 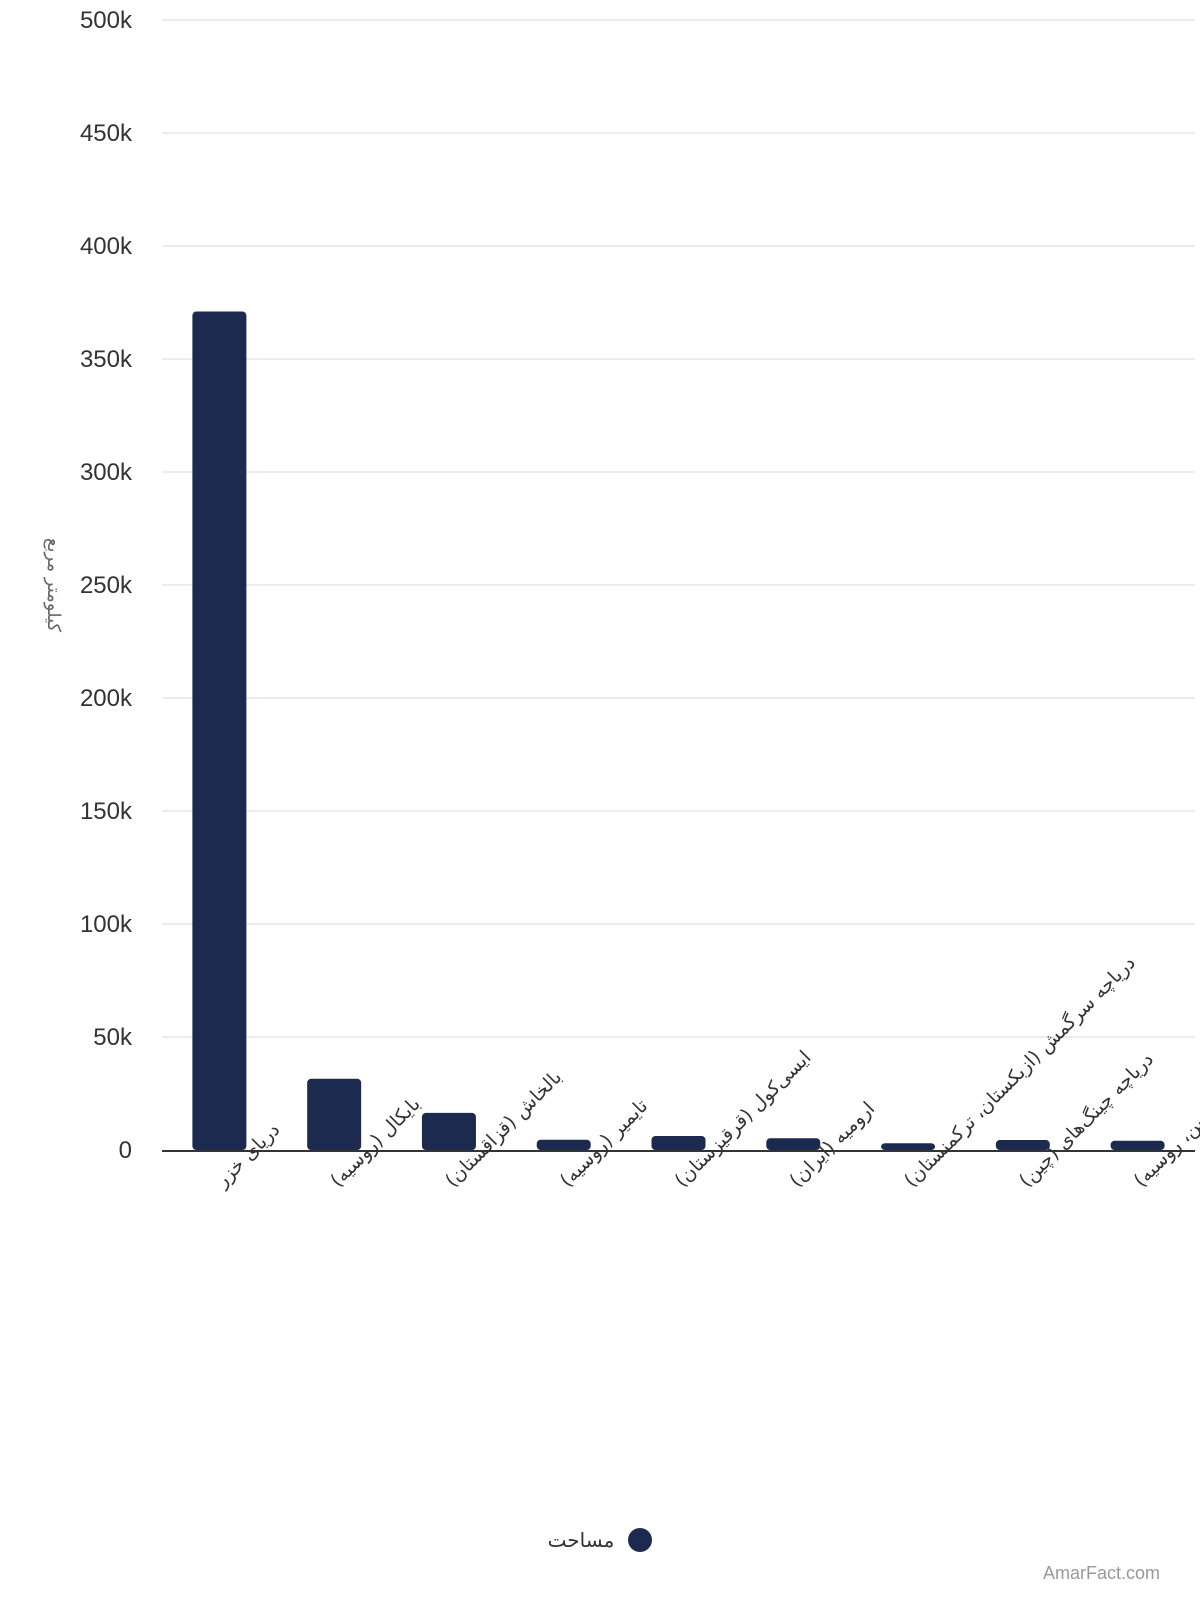 I want to click on y-tick-label: 450k, so click(x=106, y=133).